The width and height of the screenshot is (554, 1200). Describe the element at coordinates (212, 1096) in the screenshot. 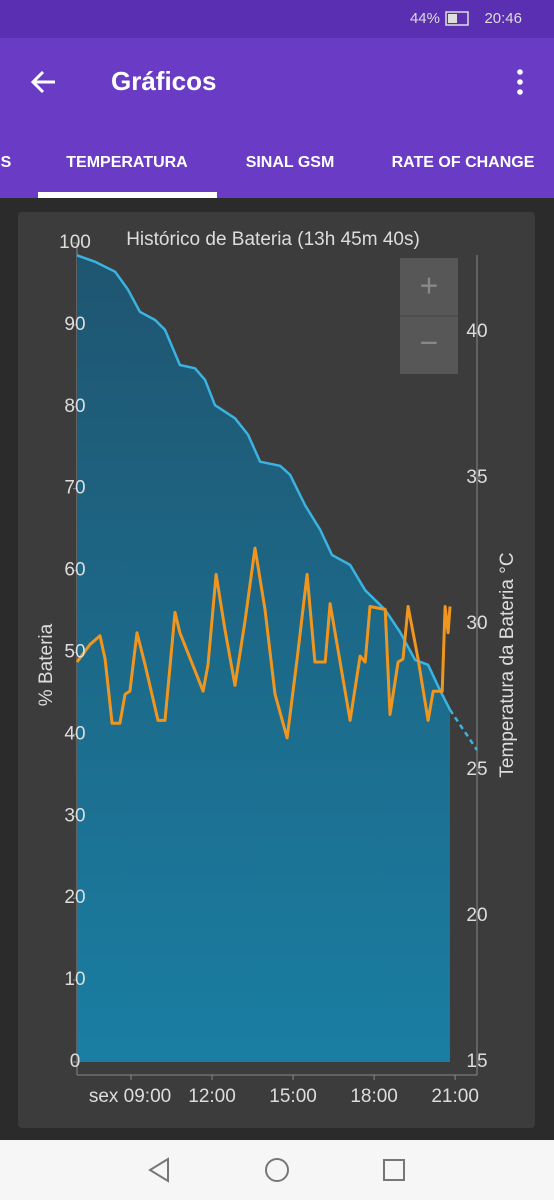

I see `x-tick-label: 12:00` at that location.